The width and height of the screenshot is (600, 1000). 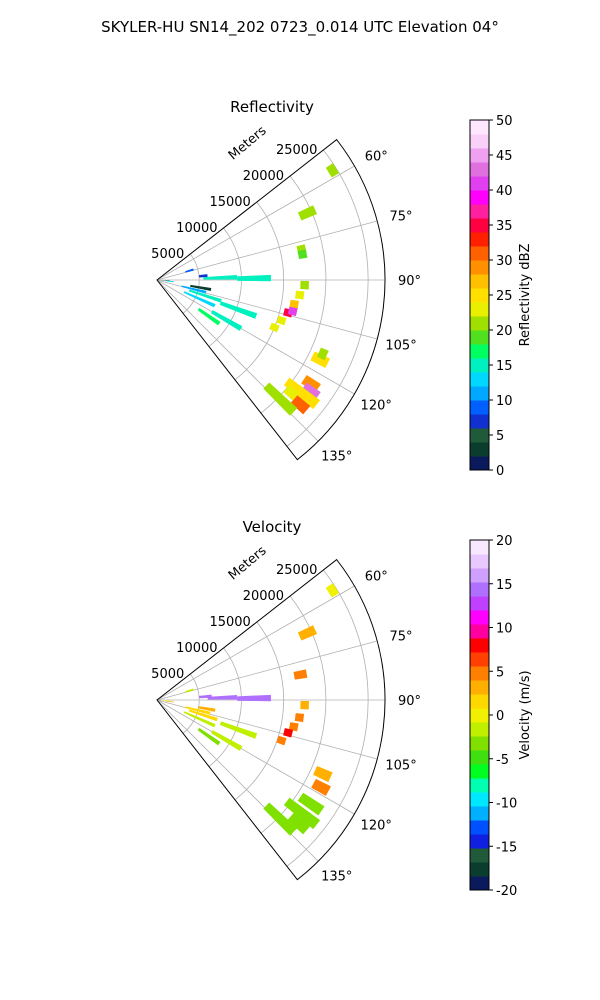 What do you see at coordinates (504, 331) in the screenshot?
I see `colorbar-tick-label: 20` at bounding box center [504, 331].